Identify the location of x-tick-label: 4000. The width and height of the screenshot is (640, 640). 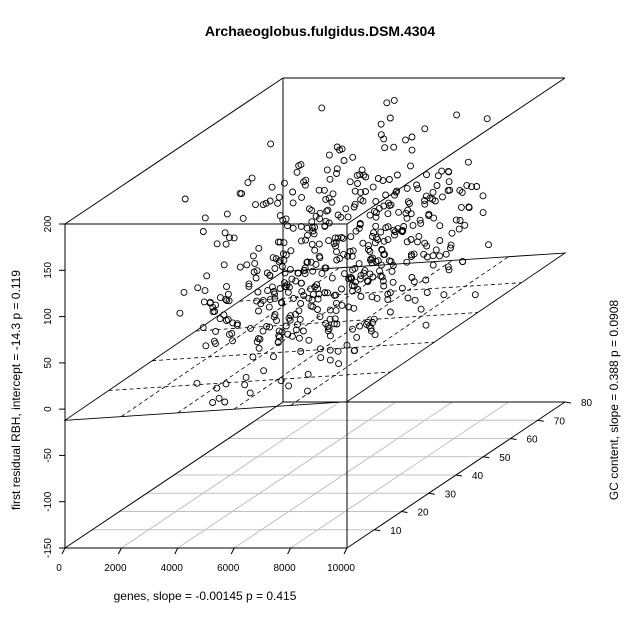
(172, 568).